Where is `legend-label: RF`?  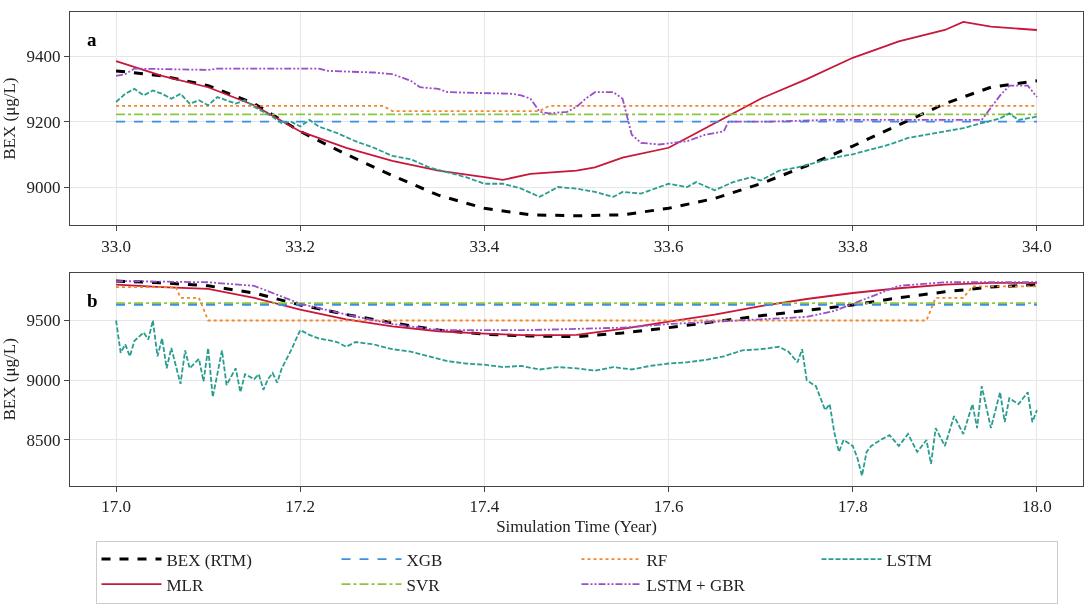 legend-label: RF is located at coordinates (657, 560).